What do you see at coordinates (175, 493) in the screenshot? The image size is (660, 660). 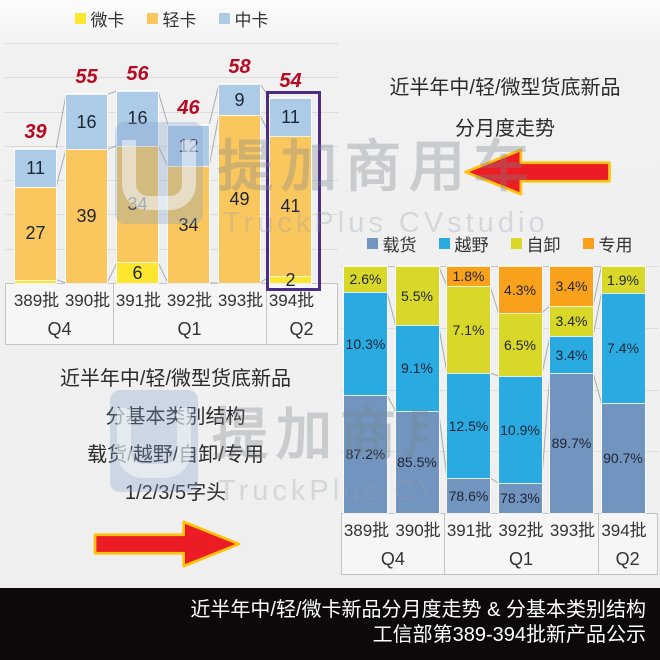 I see `note-line: 1/2/3/5字头` at bounding box center [175, 493].